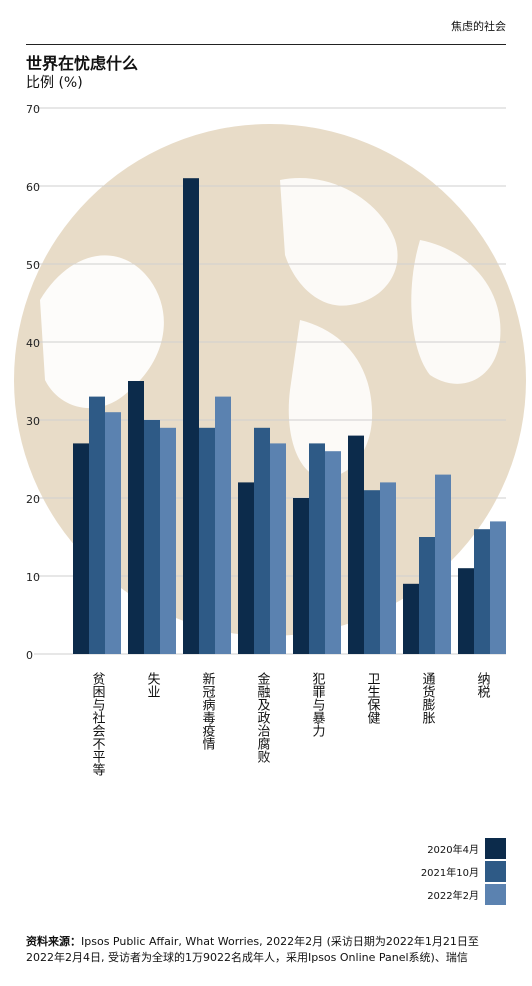 The image size is (532, 986). I want to click on legend-item-2020-04: 2020年4月, so click(463, 848).